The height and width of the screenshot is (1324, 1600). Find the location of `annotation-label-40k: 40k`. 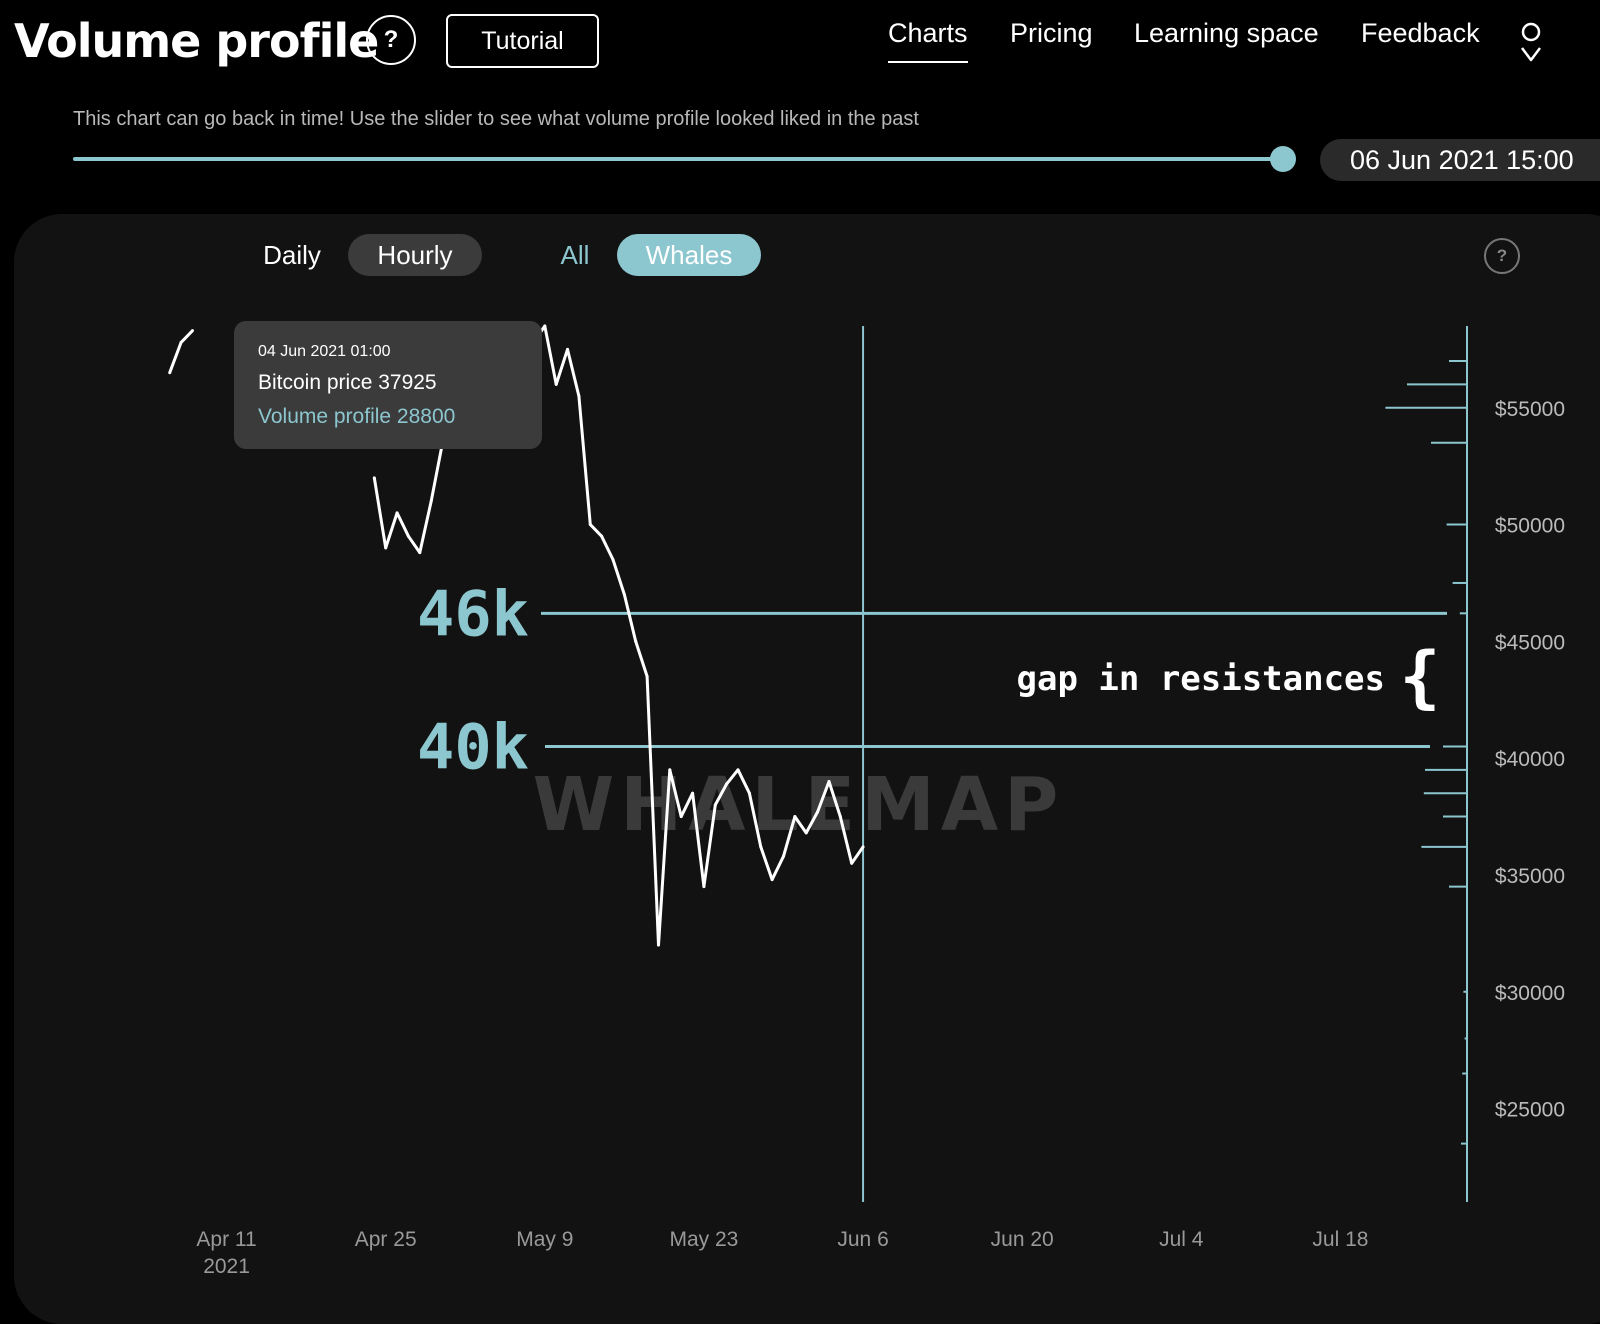

annotation-label-40k: 40k is located at coordinates (473, 746).